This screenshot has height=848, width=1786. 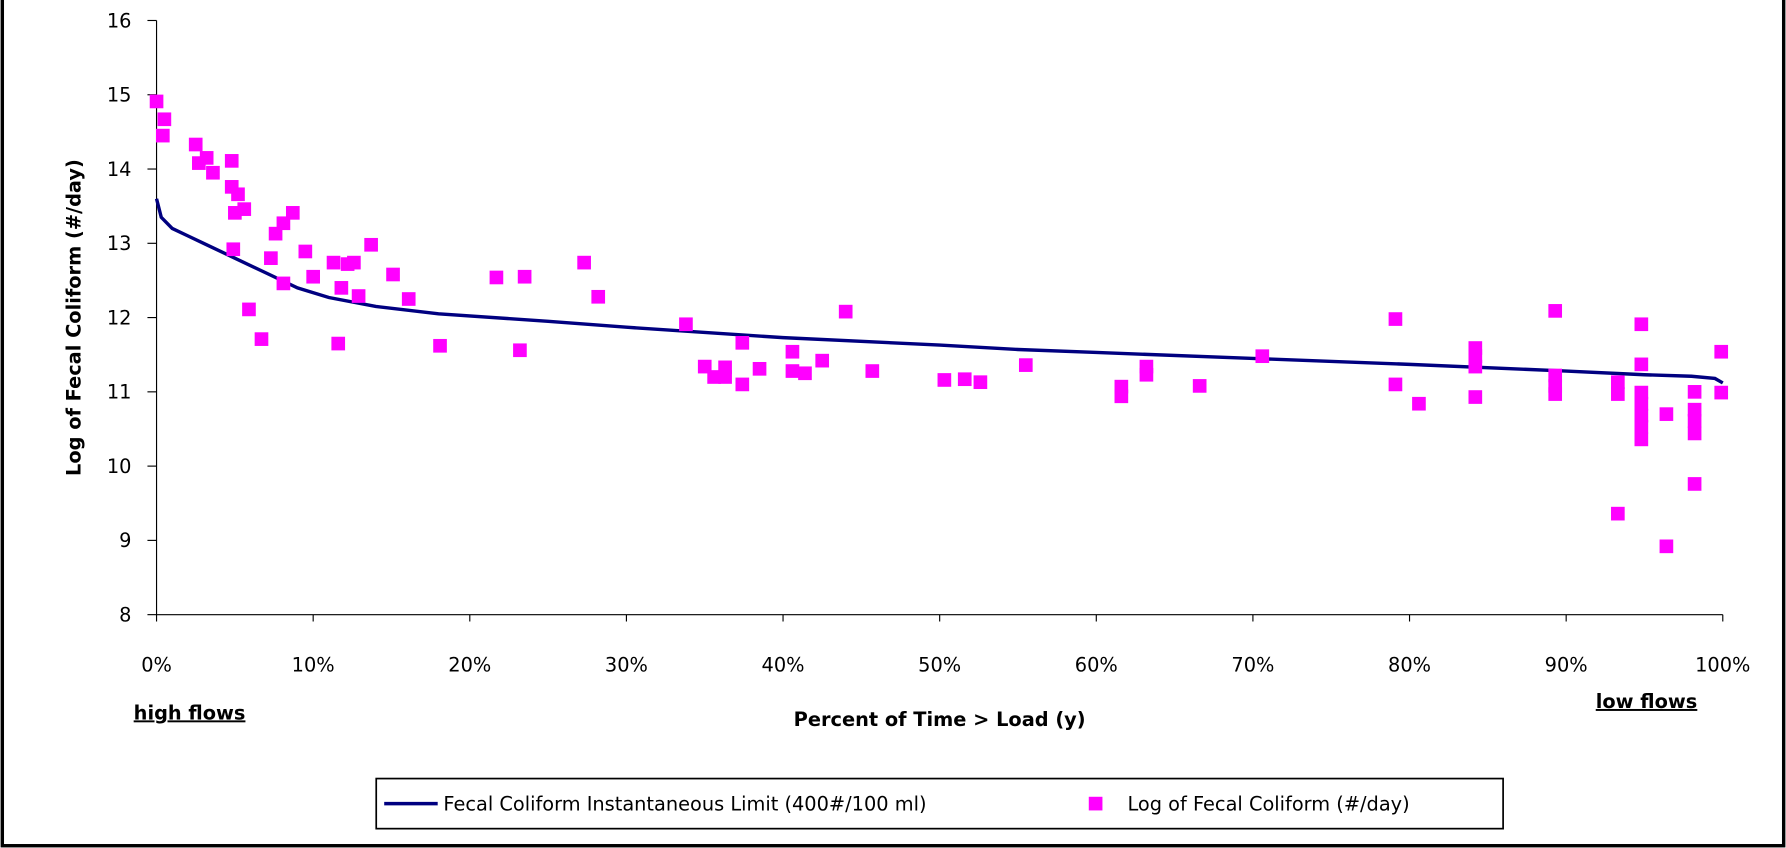 I want to click on y-tick-label: 13, so click(x=119, y=243).